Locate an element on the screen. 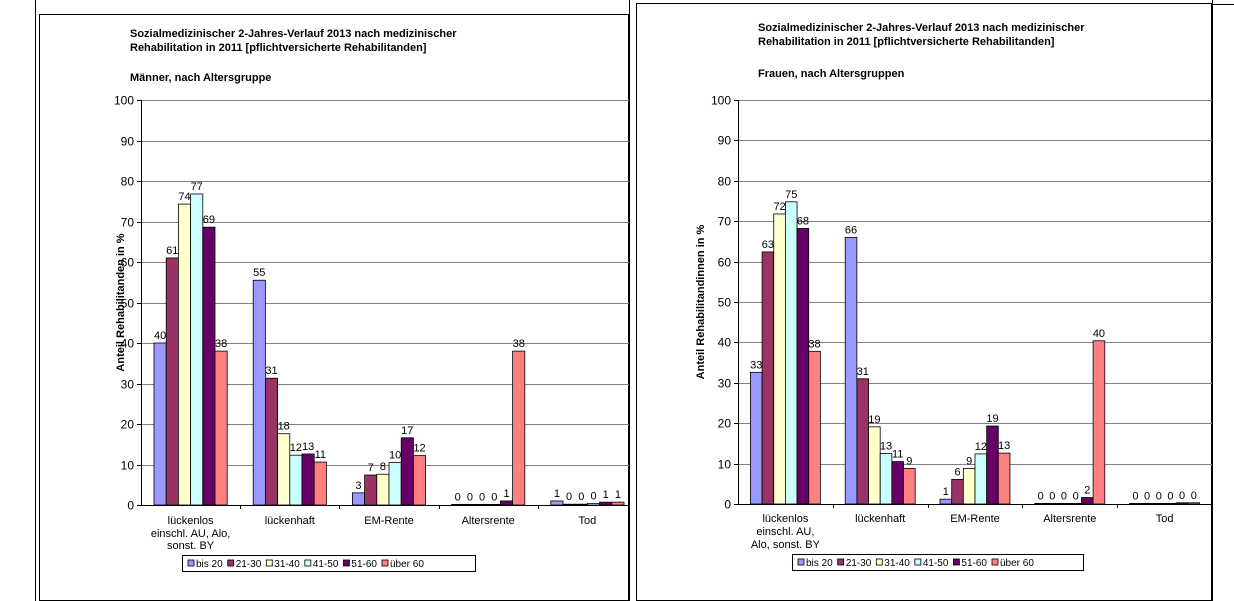  right-border is located at coordinates (1212, 300).